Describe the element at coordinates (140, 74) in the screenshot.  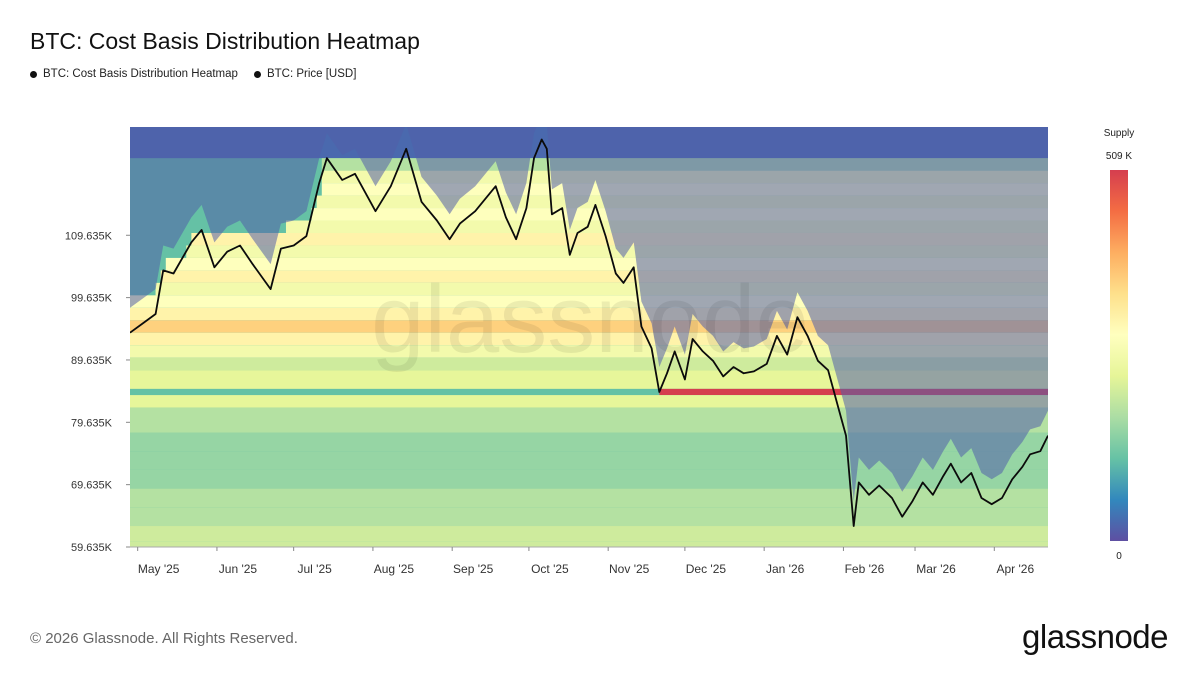
I see `legend-label-heatmap: BTC: Cost Basis Distribution Heatmap` at that location.